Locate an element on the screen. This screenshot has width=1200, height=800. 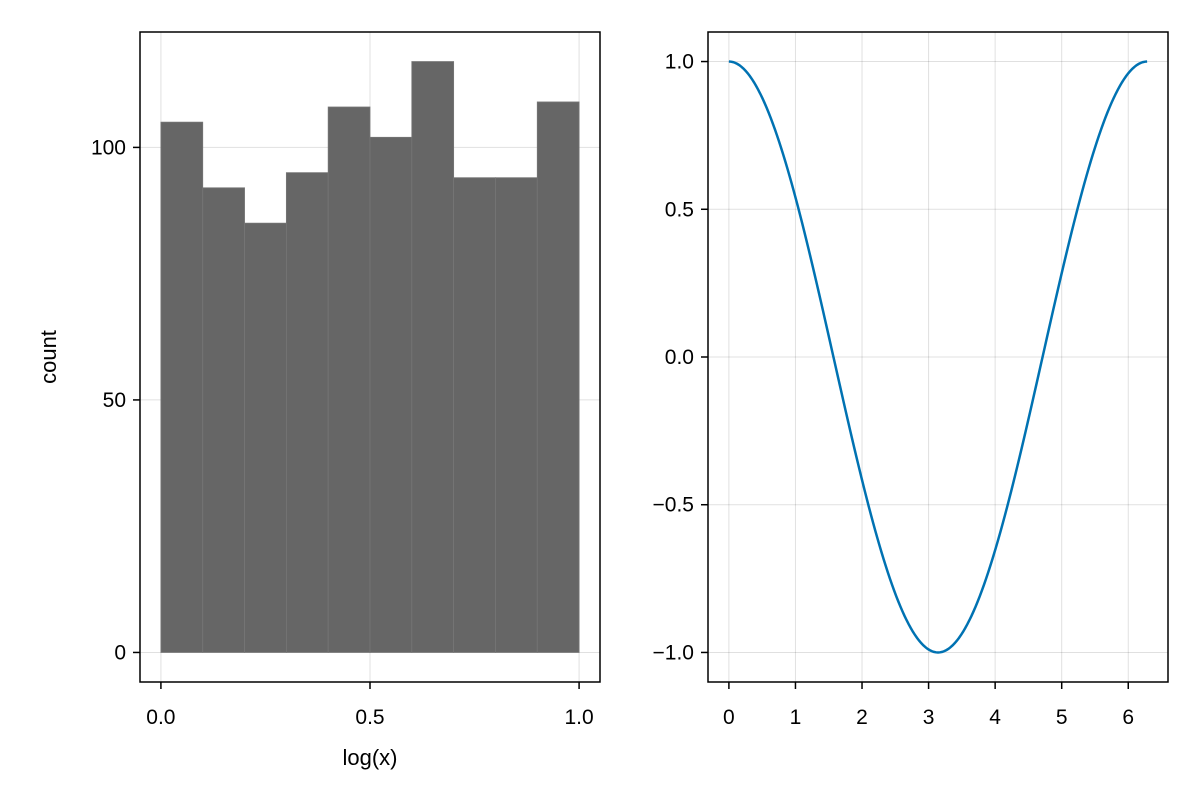
line-y-tick-label: −0.5 is located at coordinates (673, 505).